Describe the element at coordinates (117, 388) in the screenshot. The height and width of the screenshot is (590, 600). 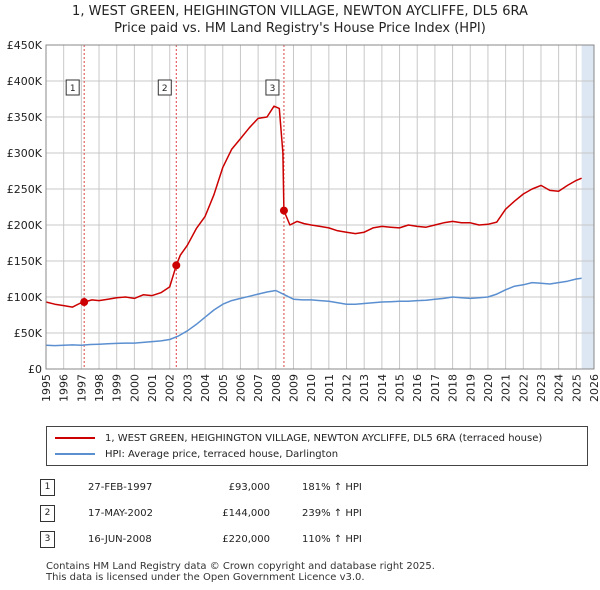
I see `x-tick-label: 1999` at that location.